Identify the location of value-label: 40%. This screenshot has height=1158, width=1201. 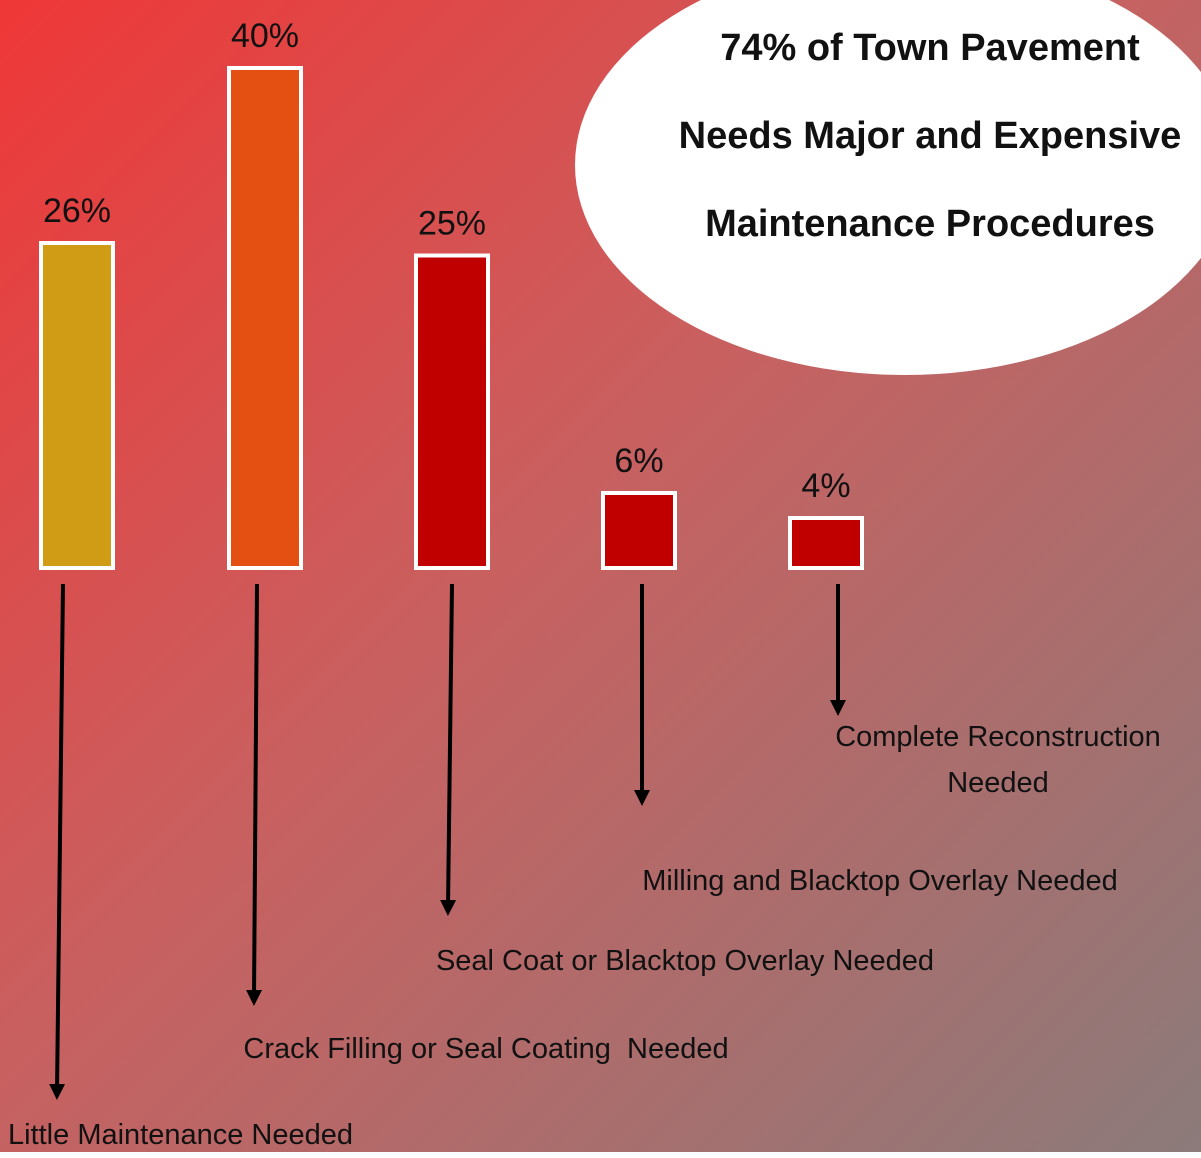
(265, 36).